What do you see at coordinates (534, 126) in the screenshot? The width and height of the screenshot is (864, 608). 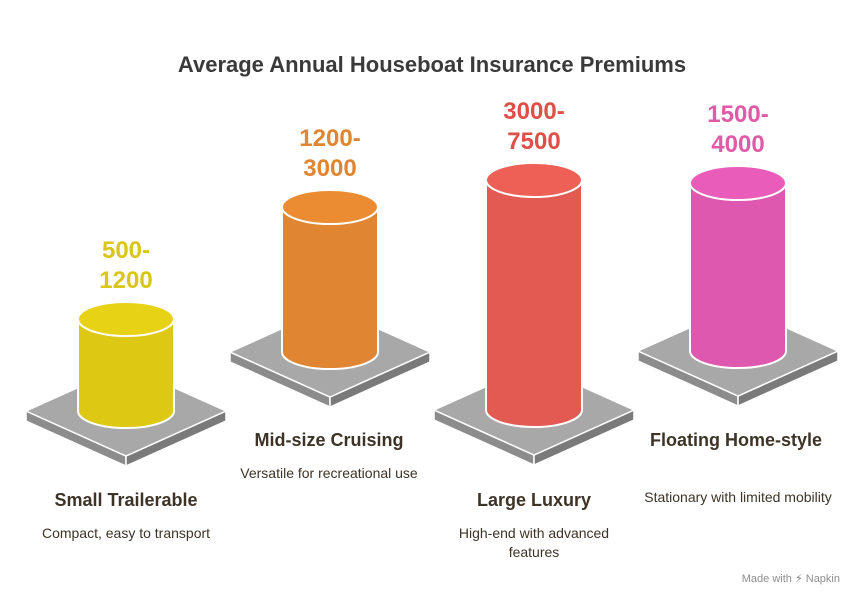 I see `value-label-large-luxury: 3000- 7500` at bounding box center [534, 126].